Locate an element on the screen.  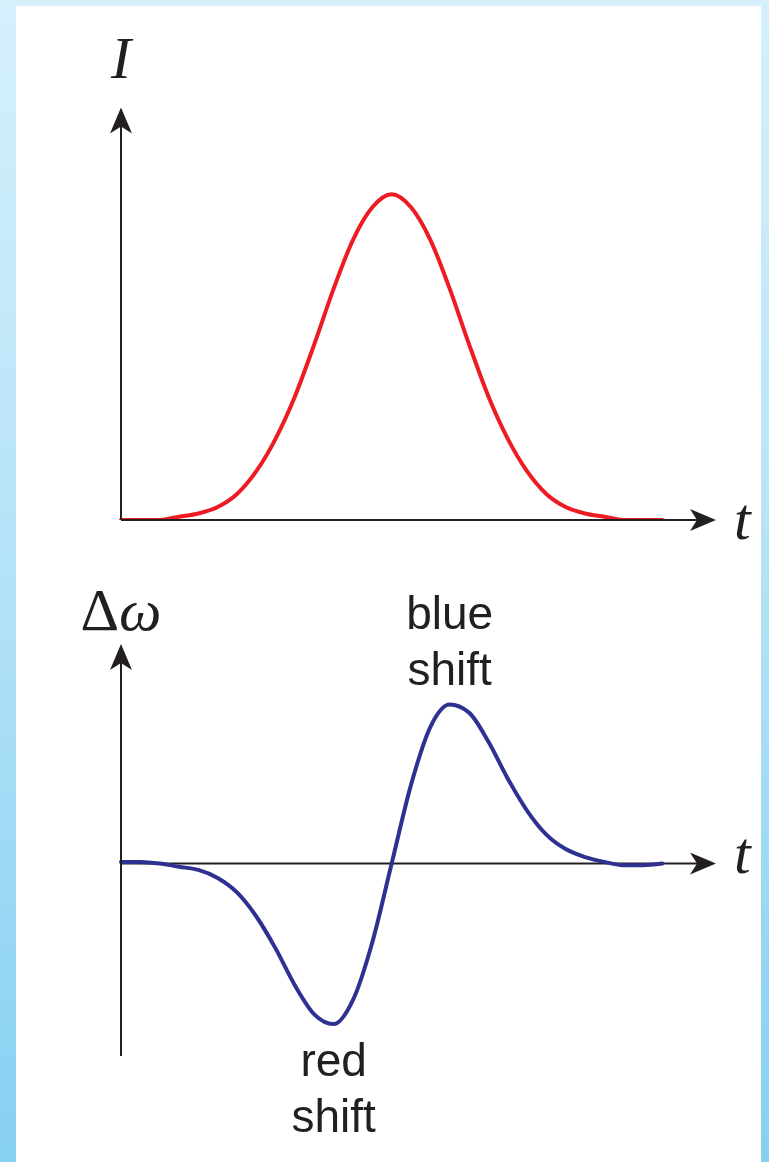
annotation: red shift is located at coordinates (334, 1088).